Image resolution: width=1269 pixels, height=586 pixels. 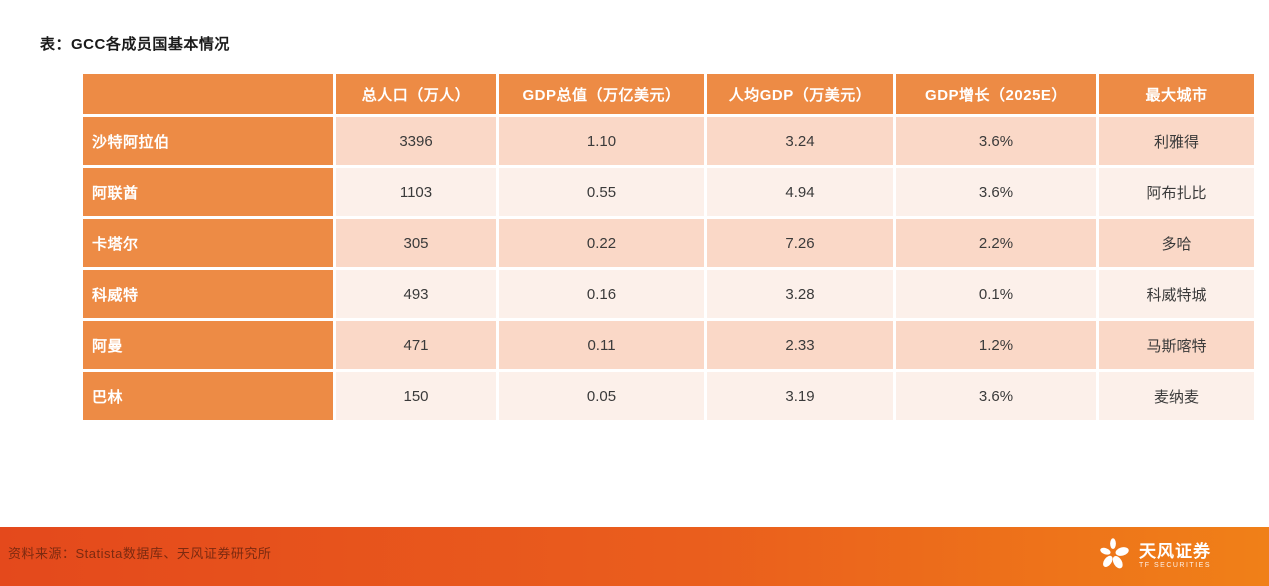 I want to click on header-country, so click(x=208, y=94).